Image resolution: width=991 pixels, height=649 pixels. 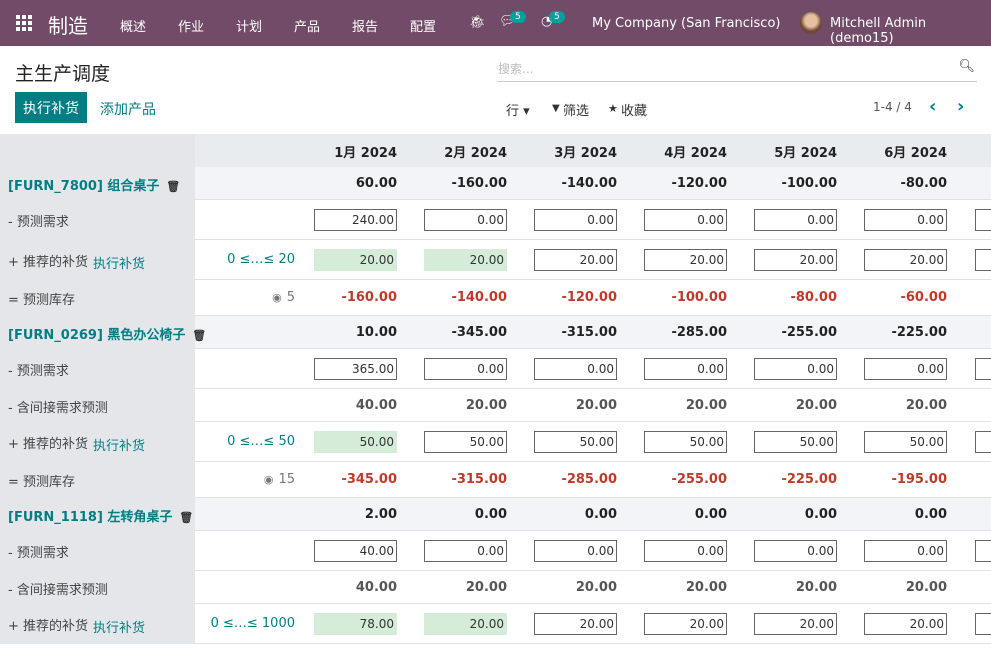 What do you see at coordinates (811, 23) in the screenshot?
I see `user-avatar` at bounding box center [811, 23].